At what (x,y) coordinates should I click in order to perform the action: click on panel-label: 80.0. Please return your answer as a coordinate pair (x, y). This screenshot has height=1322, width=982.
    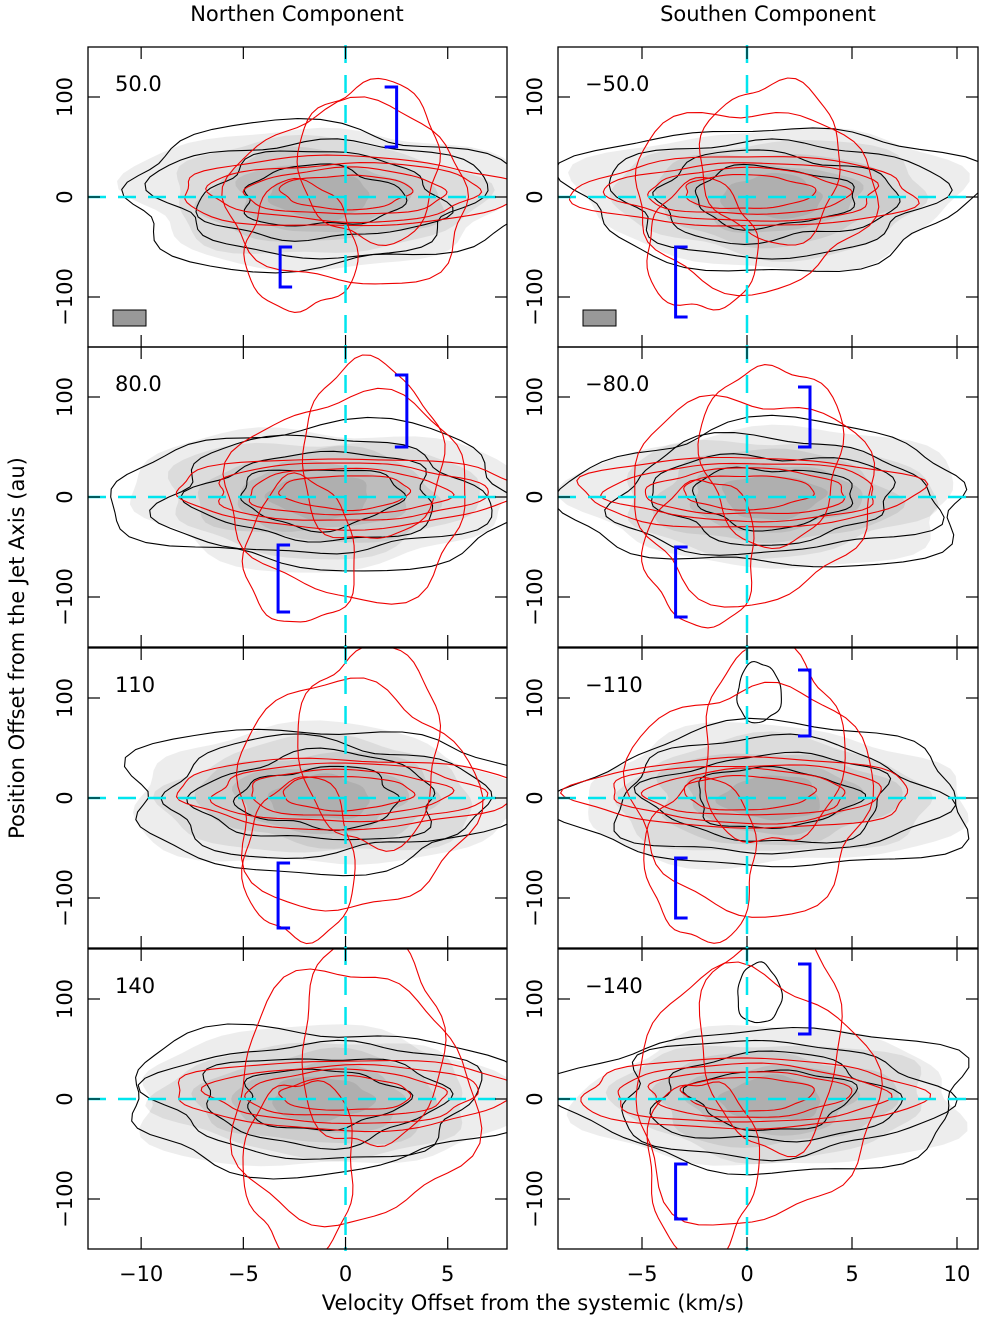
    Looking at the image, I should click on (138, 384).